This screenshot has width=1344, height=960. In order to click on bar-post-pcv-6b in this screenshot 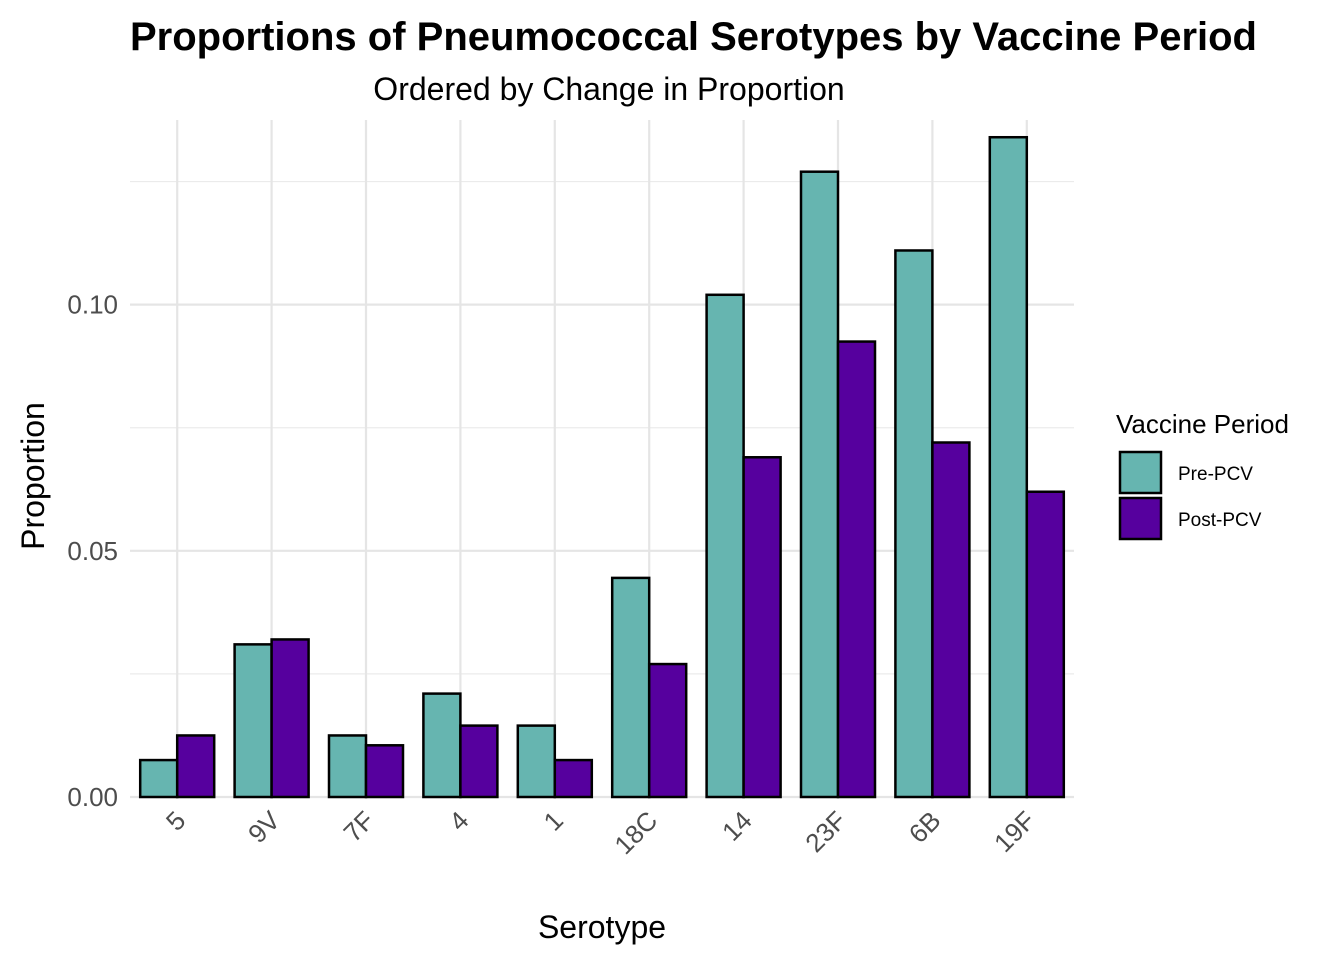, I will do `click(951, 620)`.